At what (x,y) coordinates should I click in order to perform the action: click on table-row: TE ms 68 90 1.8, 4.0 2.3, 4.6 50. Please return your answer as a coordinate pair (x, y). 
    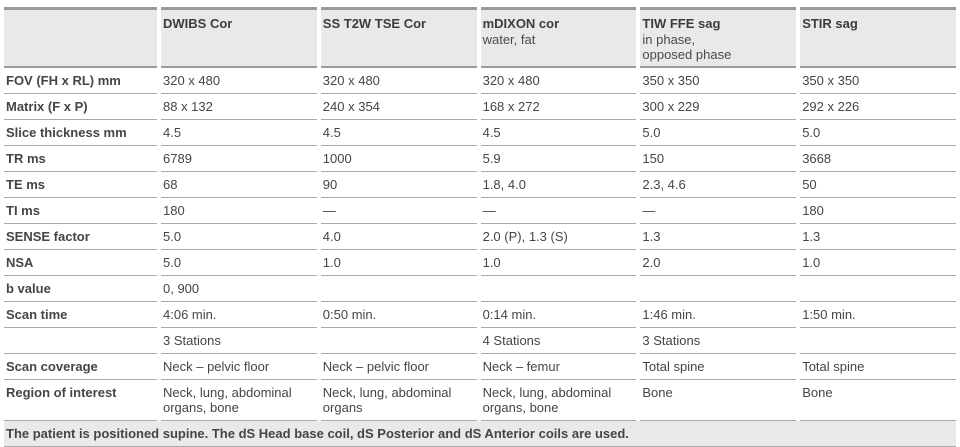
    Looking at the image, I should click on (480, 185).